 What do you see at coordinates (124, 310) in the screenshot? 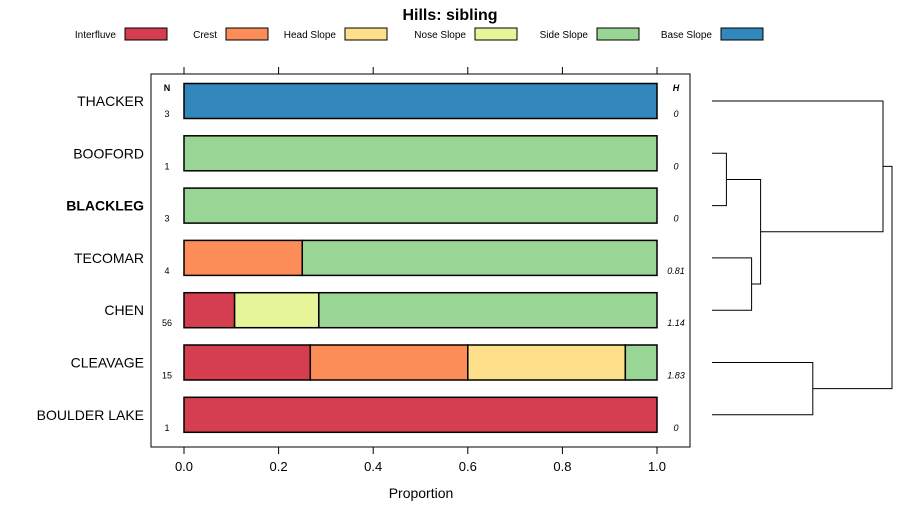
I see `row-label: CHEN` at bounding box center [124, 310].